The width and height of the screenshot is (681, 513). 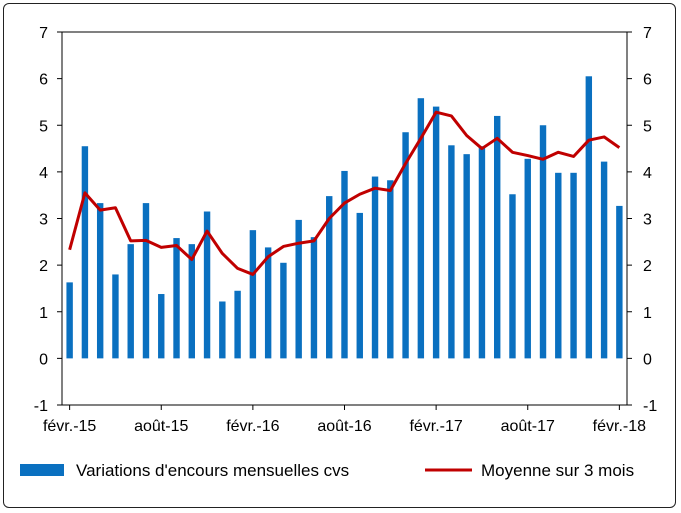 What do you see at coordinates (647, 220) in the screenshot?
I see `y-tick-label-right: 3` at bounding box center [647, 220].